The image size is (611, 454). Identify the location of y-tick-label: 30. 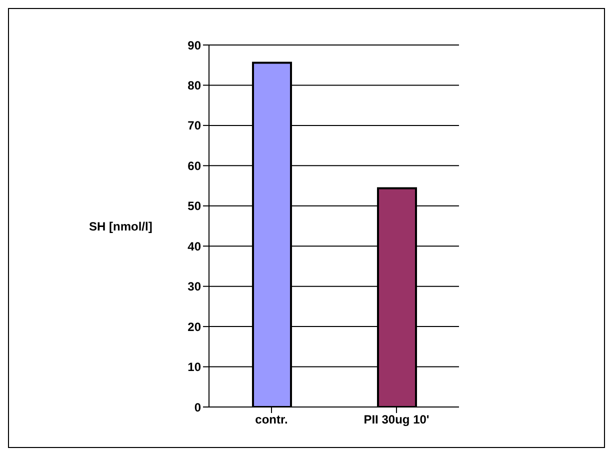
(195, 287).